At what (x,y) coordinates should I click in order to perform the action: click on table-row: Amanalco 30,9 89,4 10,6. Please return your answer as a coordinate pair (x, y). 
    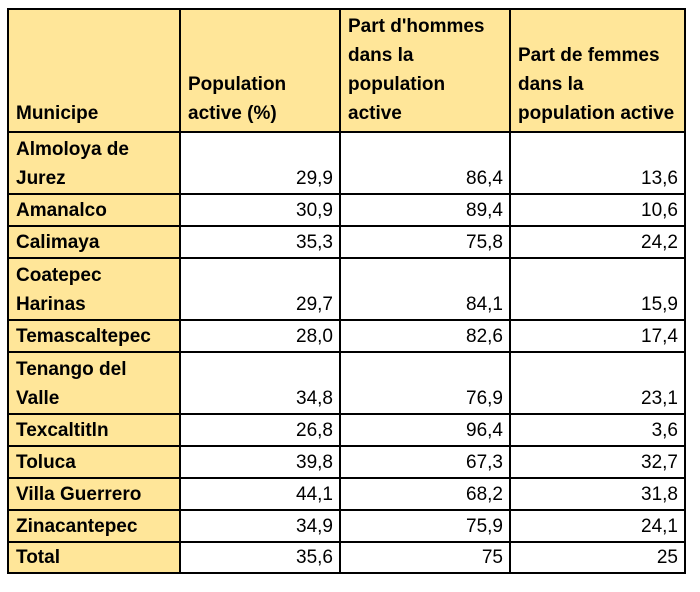
    Looking at the image, I should click on (346, 210).